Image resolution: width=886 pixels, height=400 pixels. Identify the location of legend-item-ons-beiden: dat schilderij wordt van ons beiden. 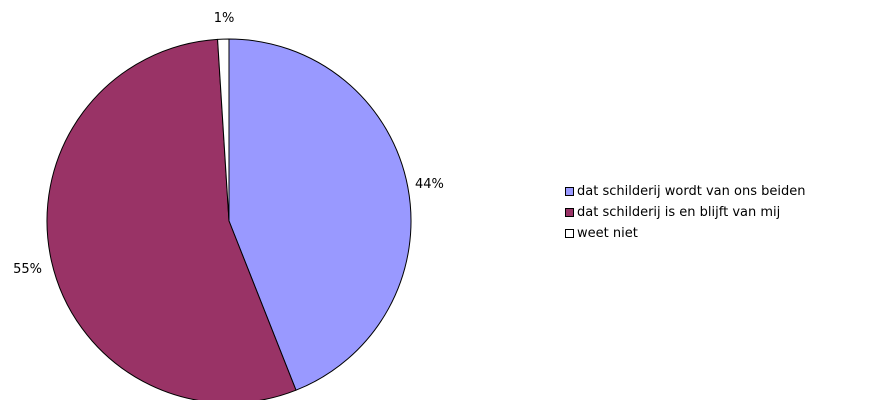
(685, 191).